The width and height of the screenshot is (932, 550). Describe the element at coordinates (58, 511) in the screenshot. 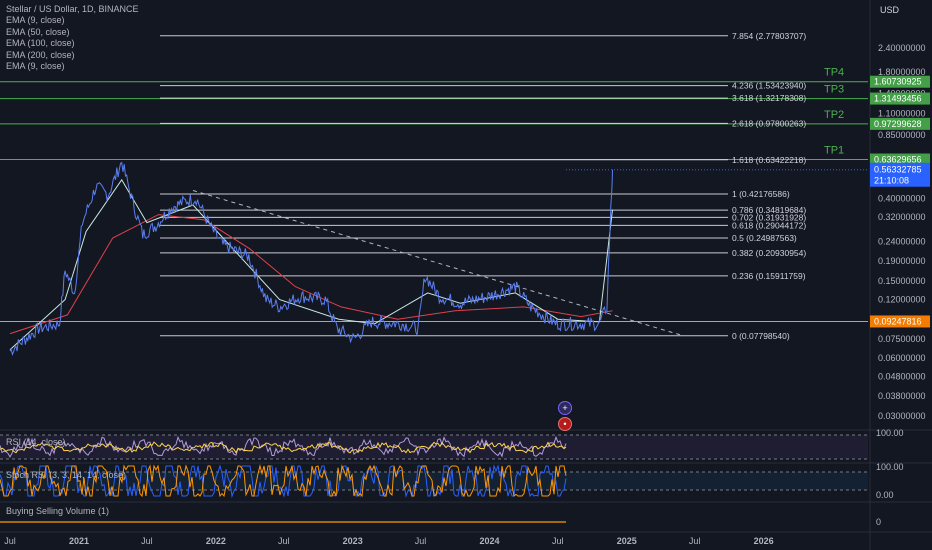

I see `volume-pane-label: Buying Selling Volume (1)` at that location.